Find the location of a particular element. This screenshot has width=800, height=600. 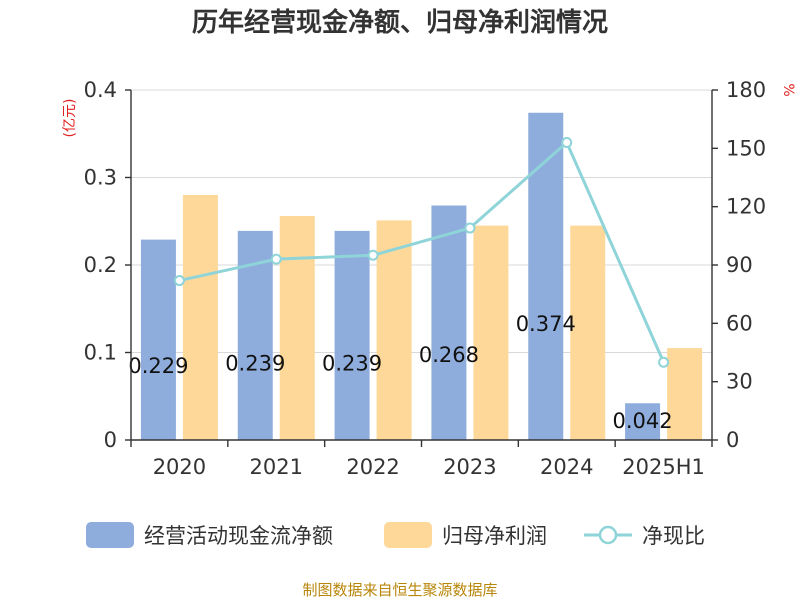

left-axis-unit: (亿元) is located at coordinates (70, 118).